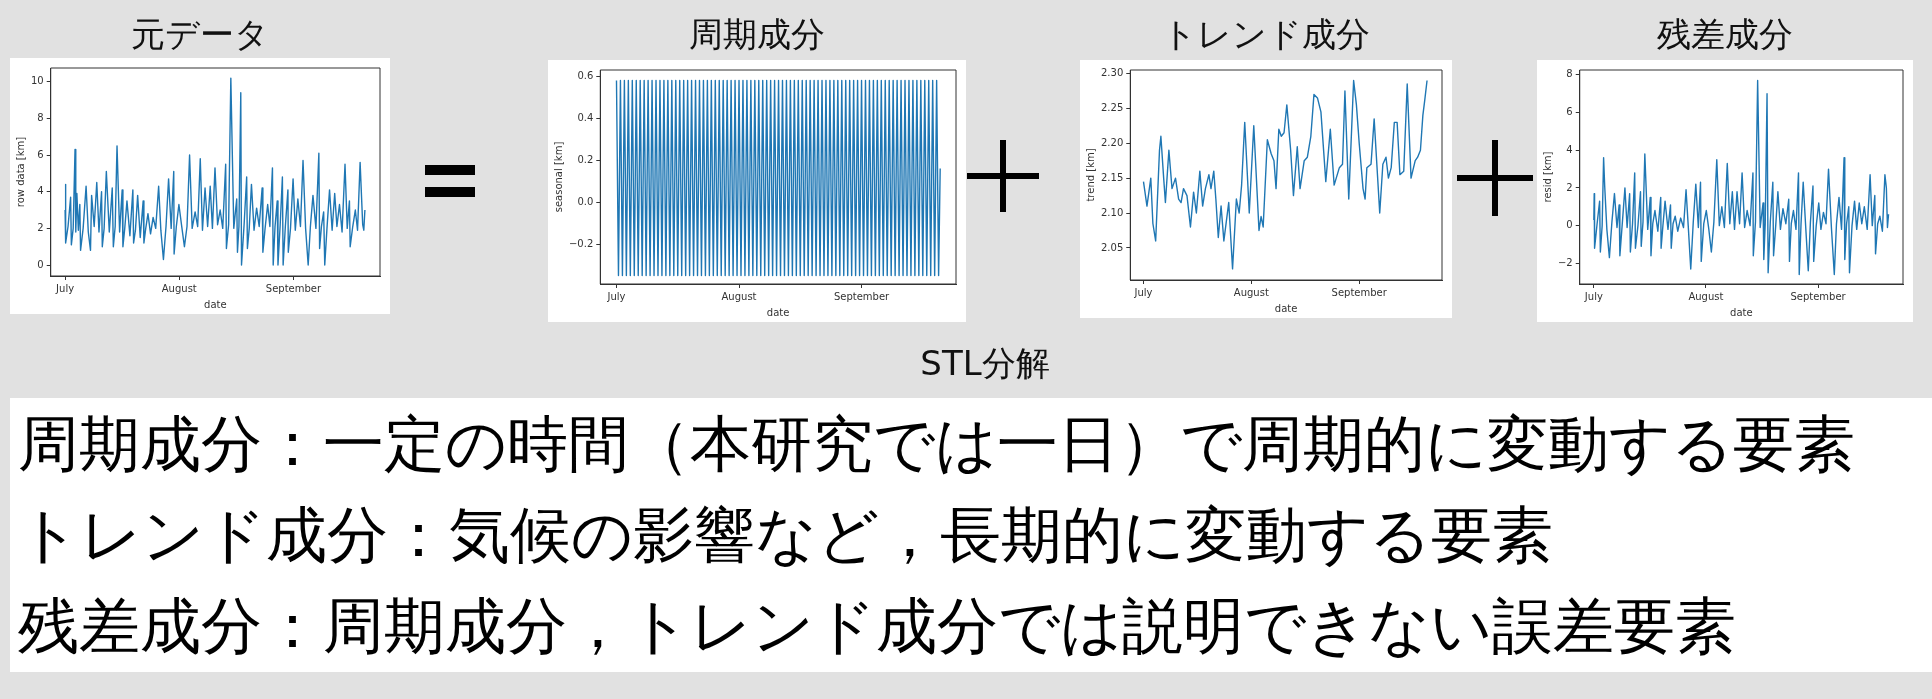  I want to click on y-tick-label: 10, so click(37, 81).